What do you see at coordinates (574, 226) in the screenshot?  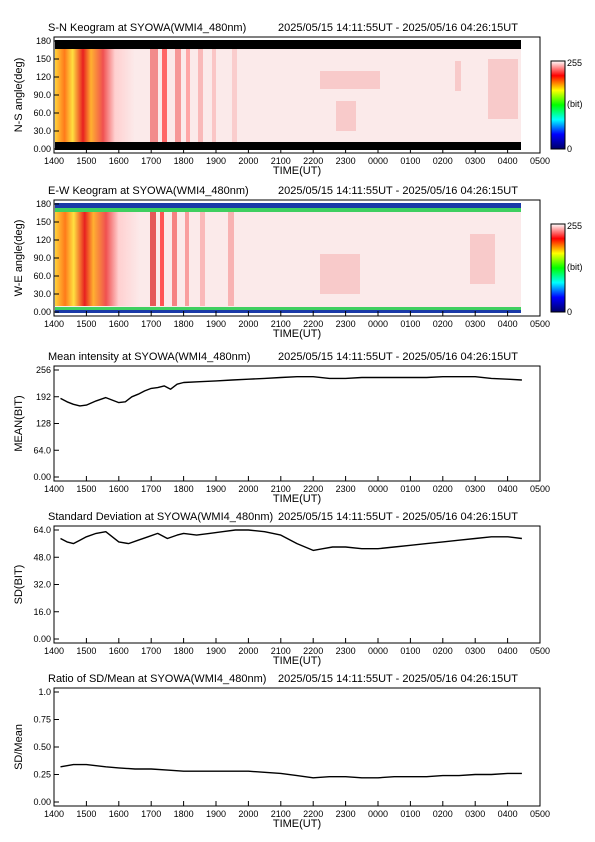 I see `colorbar-max-label: 255` at bounding box center [574, 226].